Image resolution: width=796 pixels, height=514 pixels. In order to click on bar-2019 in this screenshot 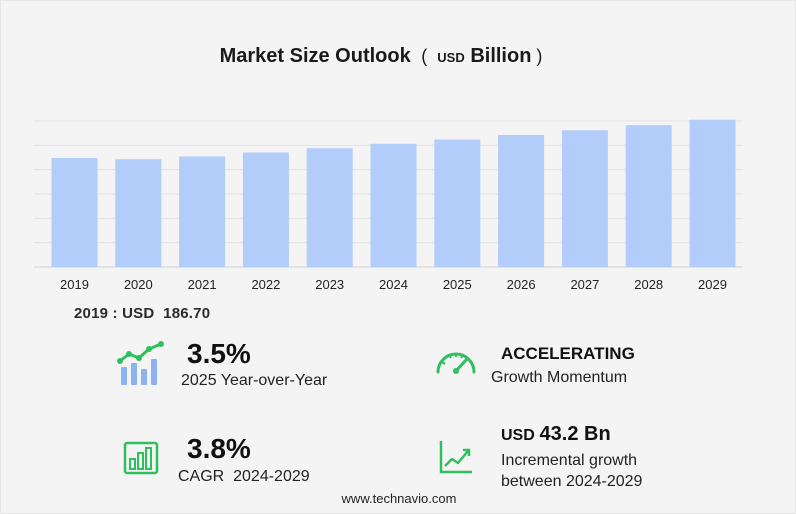, I will do `click(74, 212)`.